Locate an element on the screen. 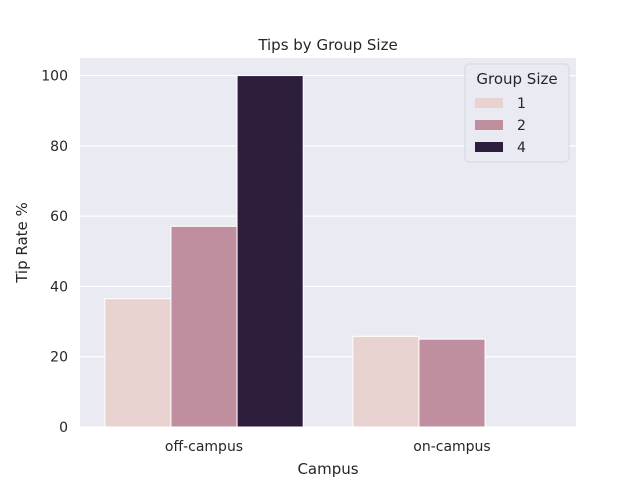 The height and width of the screenshot is (484, 640). y-tick-label: 20 is located at coordinates (59, 358).